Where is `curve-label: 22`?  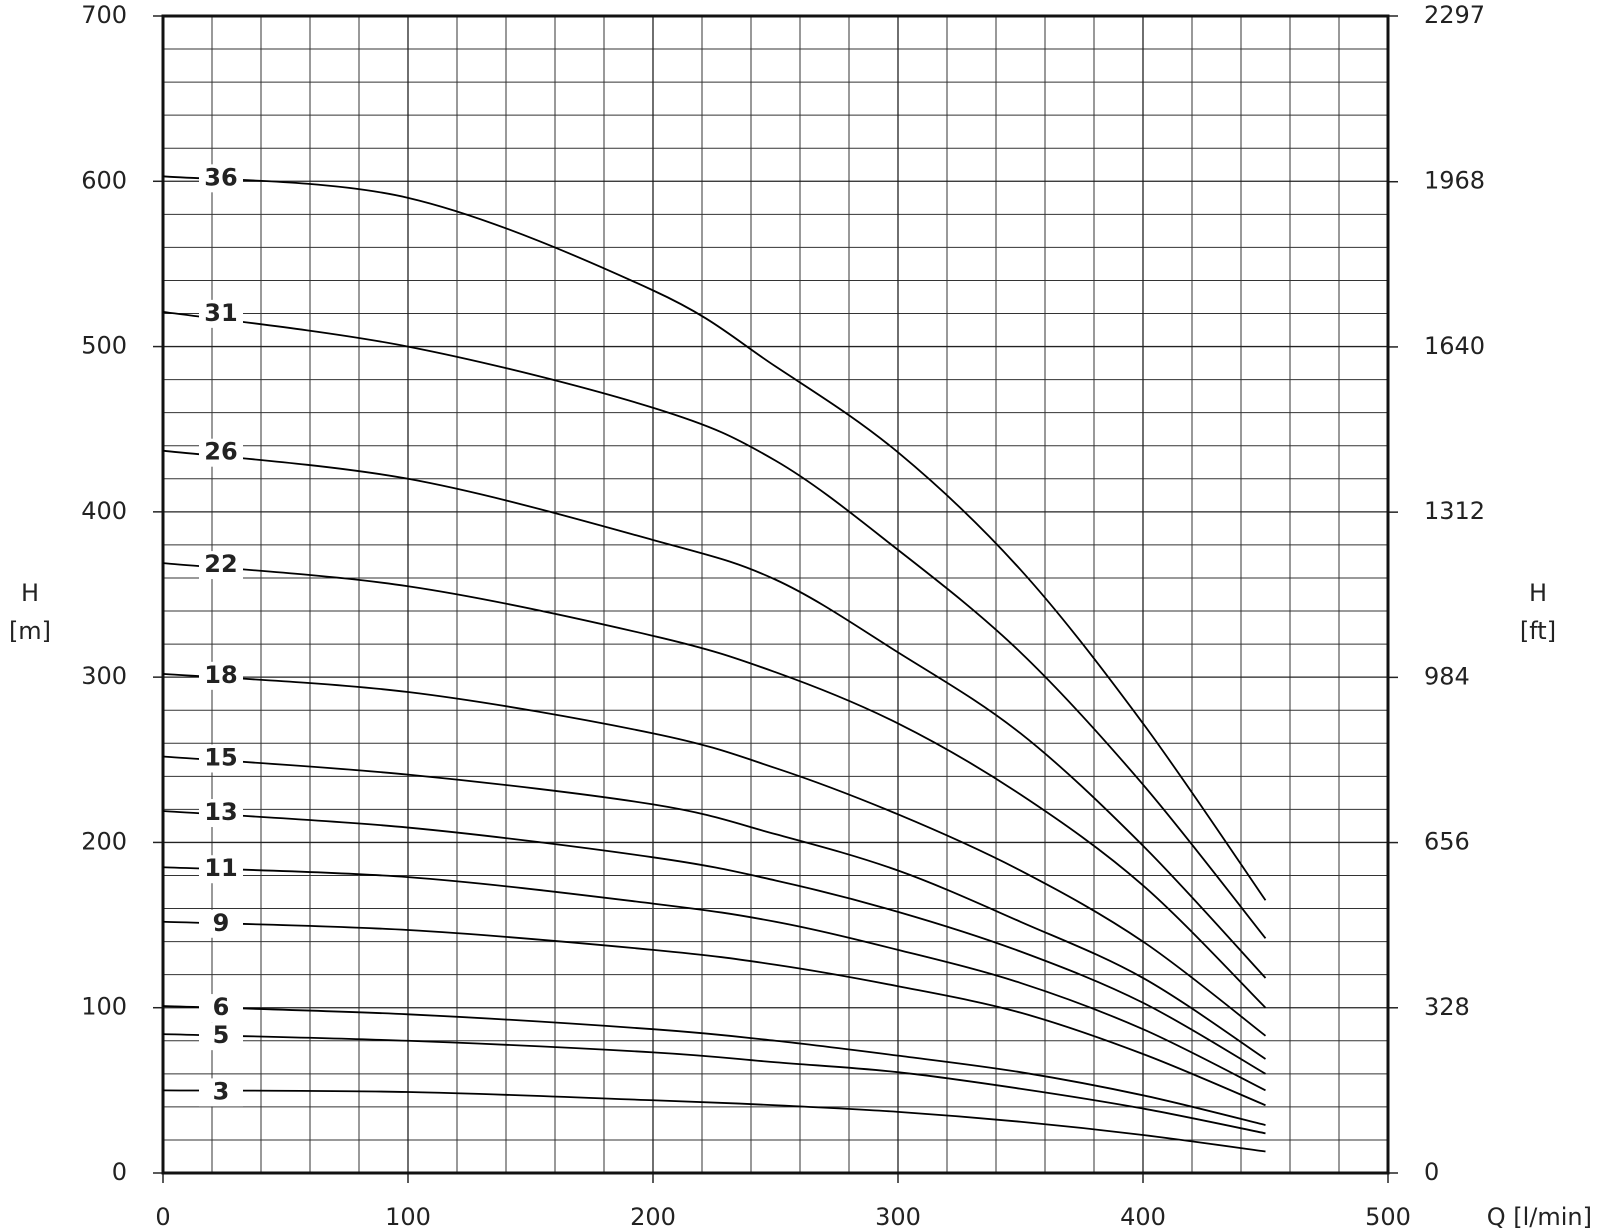 curve-label: 22 is located at coordinates (220, 564).